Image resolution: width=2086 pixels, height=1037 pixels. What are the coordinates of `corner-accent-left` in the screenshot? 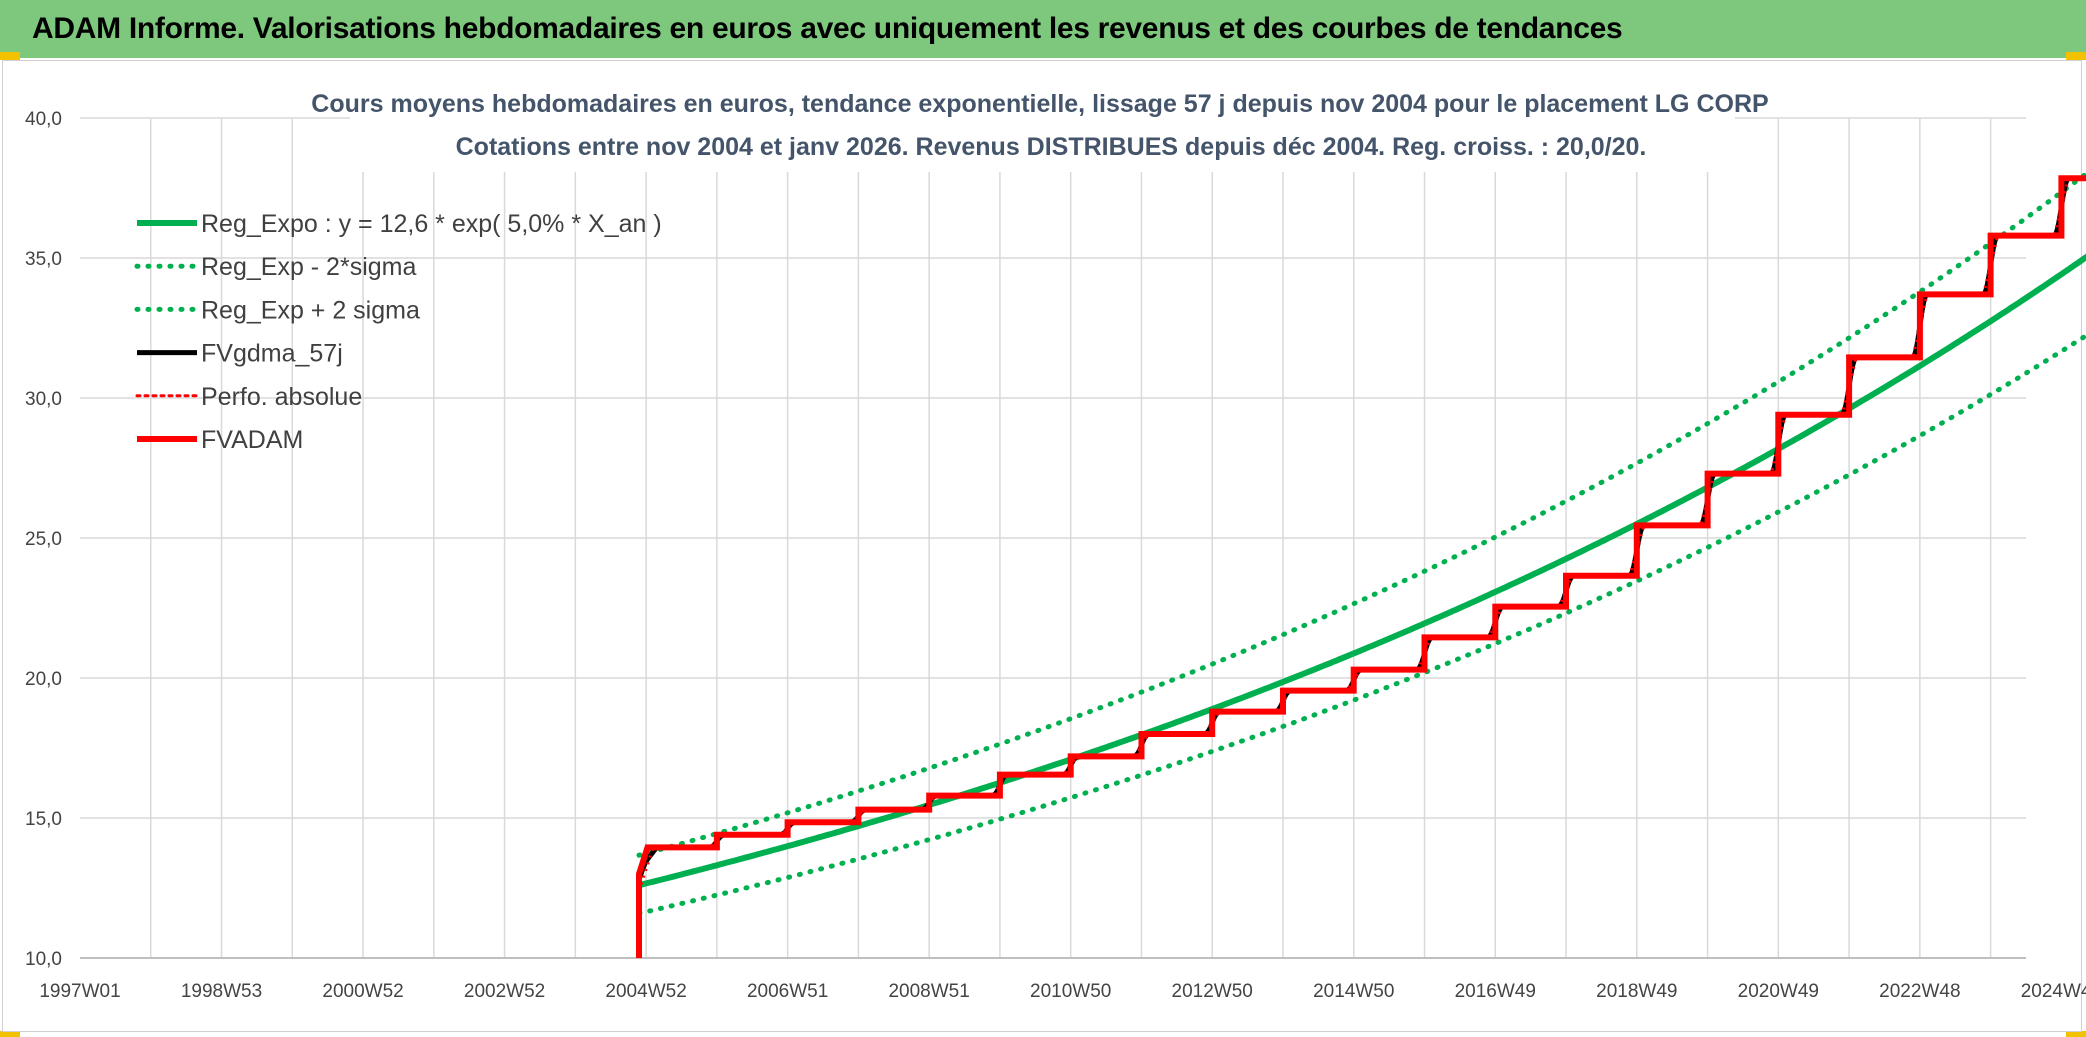 It's located at (10, 56).